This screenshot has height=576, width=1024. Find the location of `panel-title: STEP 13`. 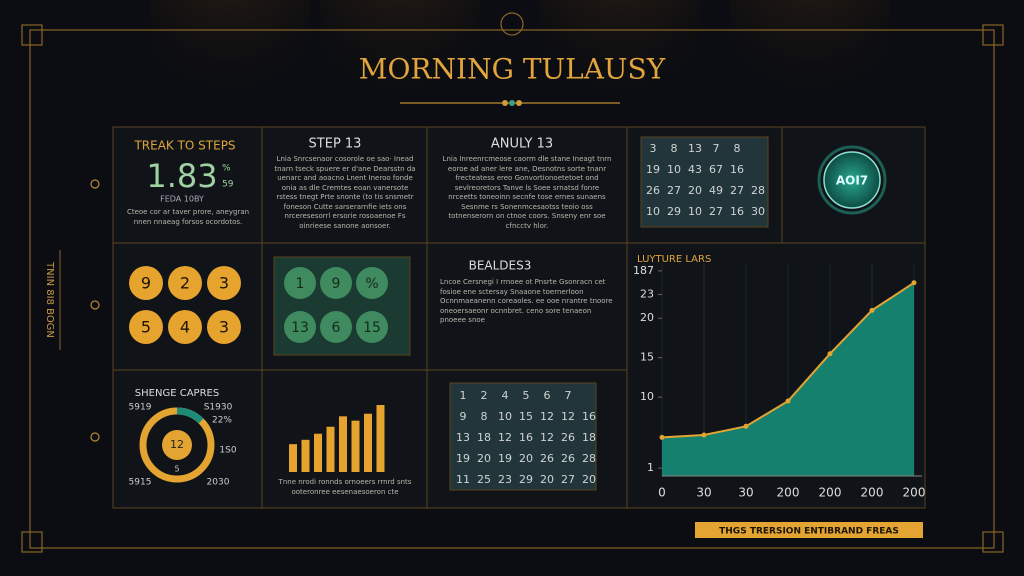

panel-title: STEP 13 is located at coordinates (335, 144).